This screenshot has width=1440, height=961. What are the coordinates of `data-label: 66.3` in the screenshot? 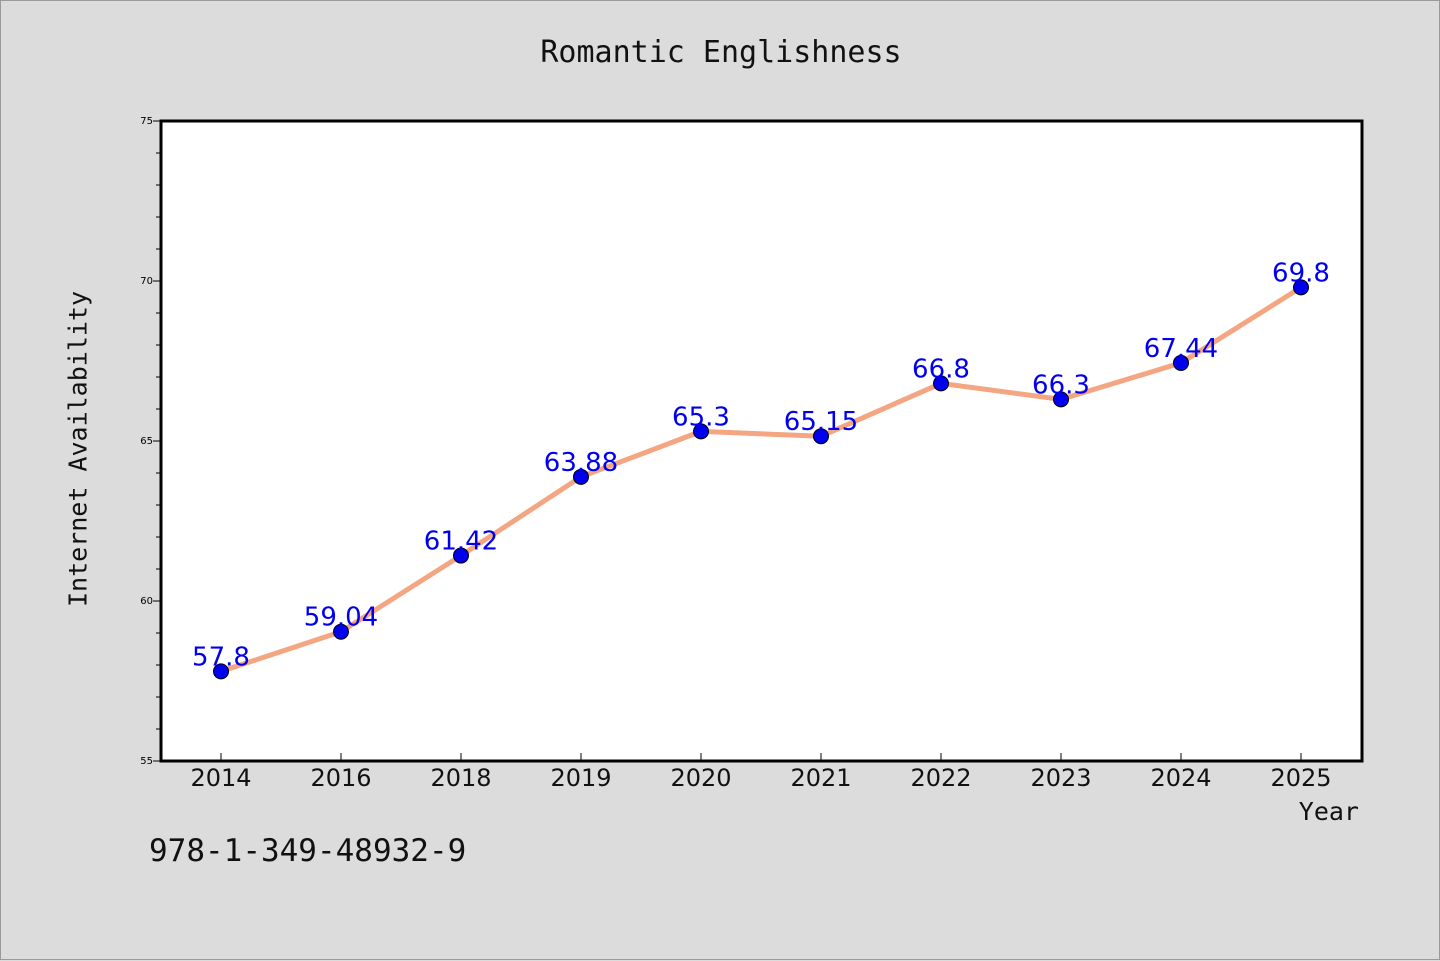 It's located at (1061, 385).